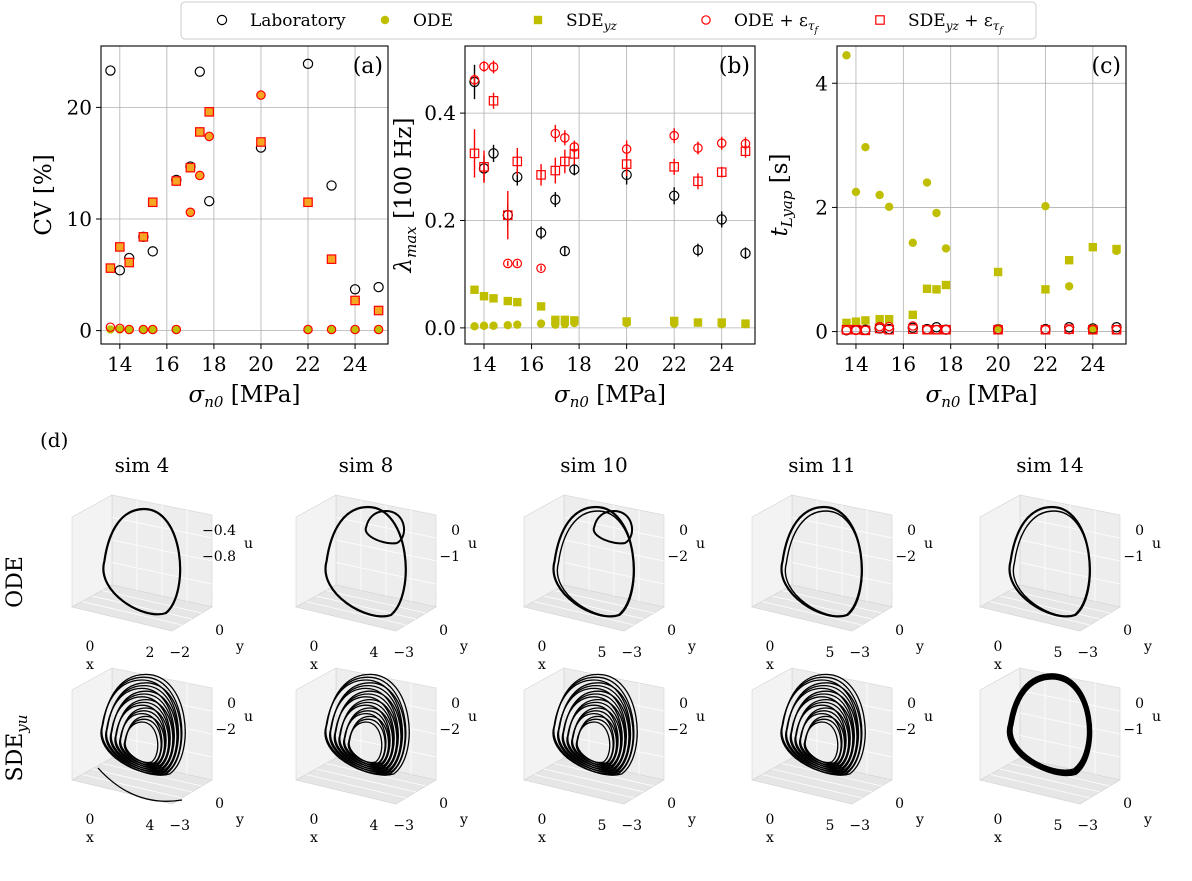  What do you see at coordinates (1049, 465) in the screenshot?
I see `sim-title: sim 14` at bounding box center [1049, 465].